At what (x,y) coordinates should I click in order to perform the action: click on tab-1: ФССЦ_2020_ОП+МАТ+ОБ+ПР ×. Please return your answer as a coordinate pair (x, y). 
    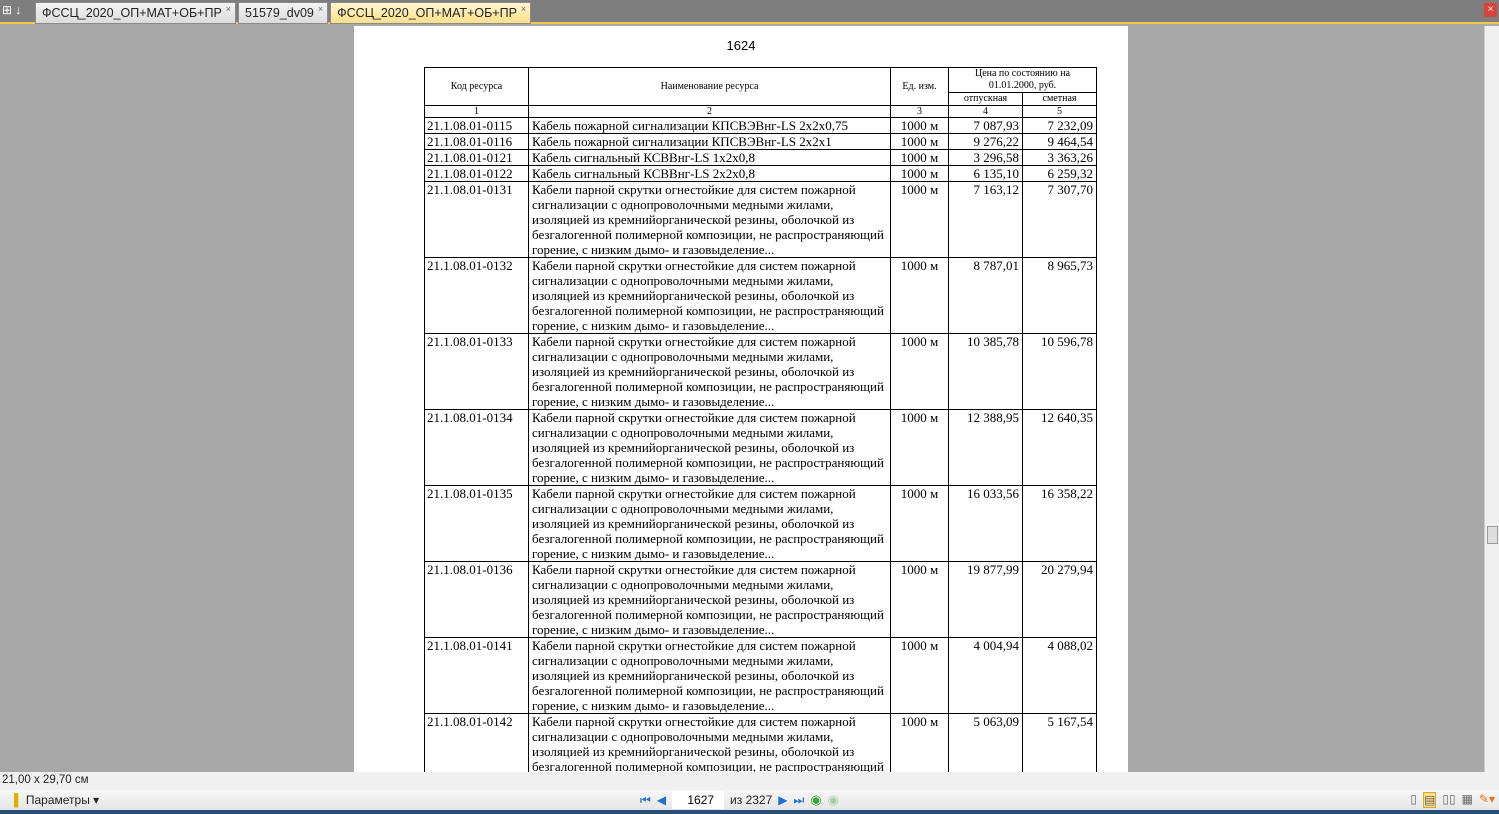
    Looking at the image, I should click on (136, 13).